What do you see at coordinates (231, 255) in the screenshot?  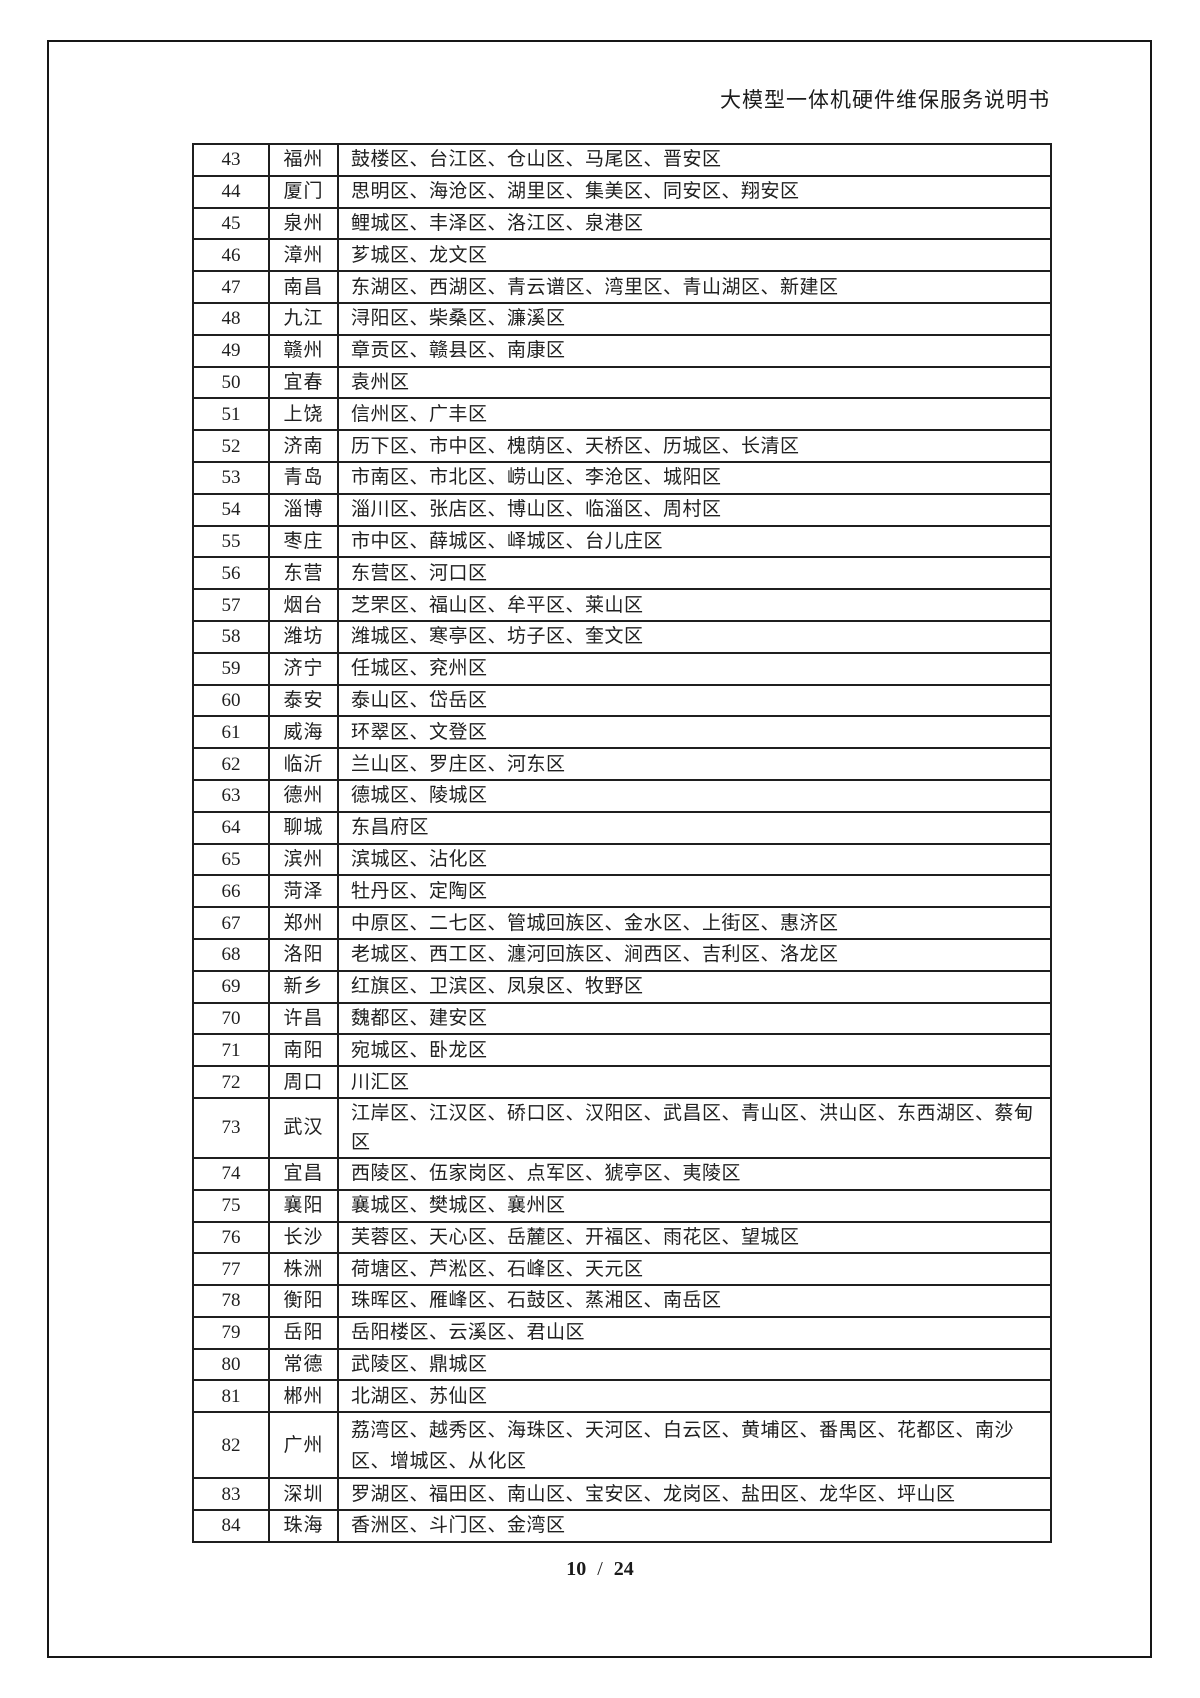 I see `row-number-cell: 46` at bounding box center [231, 255].